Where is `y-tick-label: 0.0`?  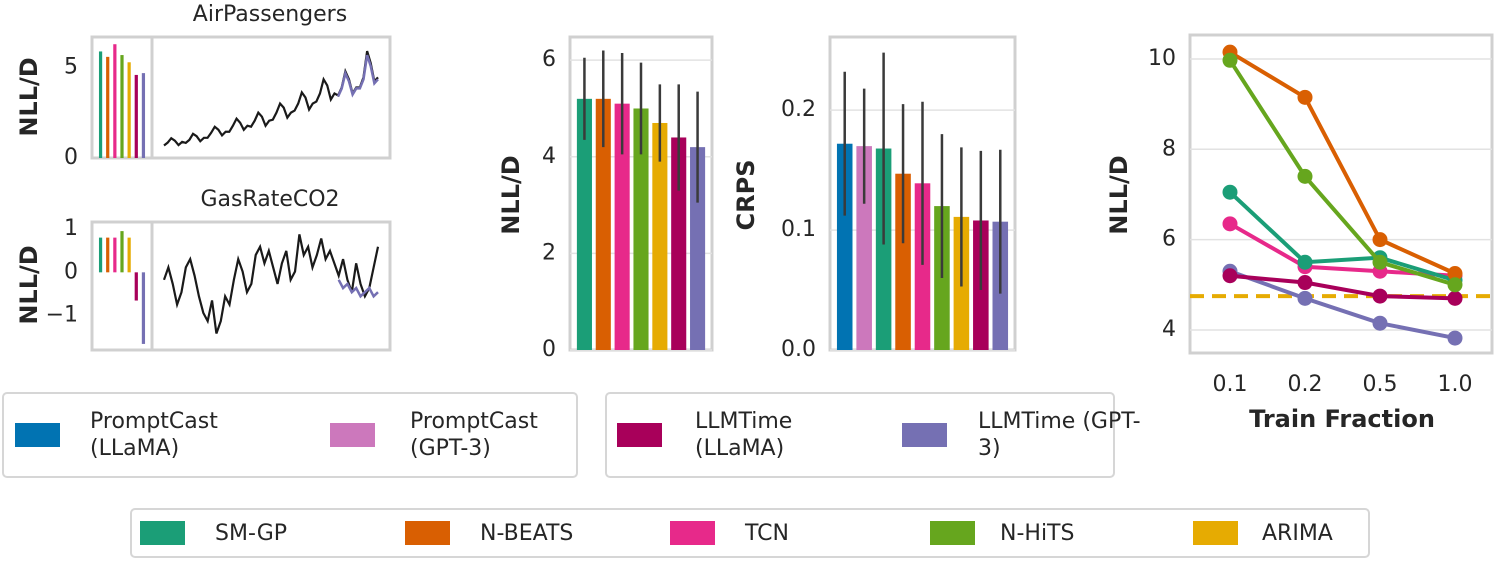 y-tick-label: 0.0 is located at coordinates (798, 349).